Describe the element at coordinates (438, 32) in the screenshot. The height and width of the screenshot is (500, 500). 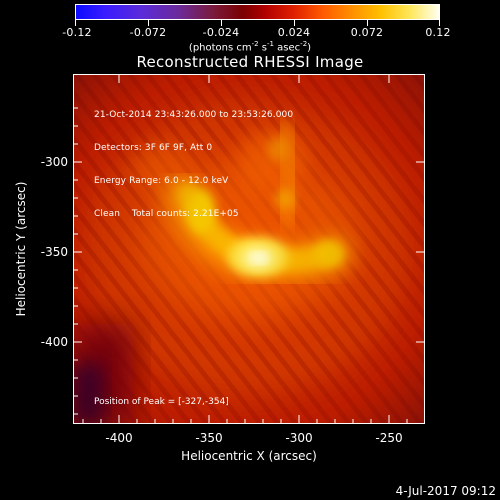
I see `colorbar-tick-label: 0.12` at that location.